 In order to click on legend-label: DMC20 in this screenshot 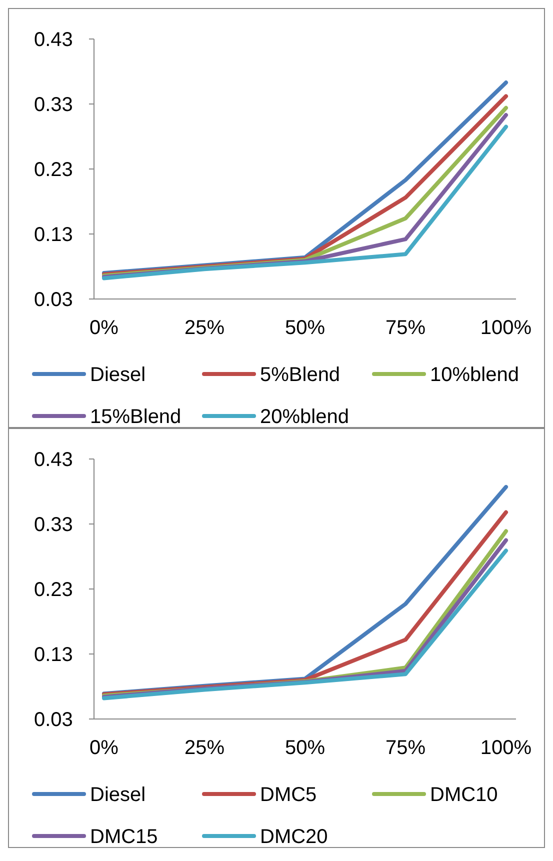, I will do `click(294, 837)`.